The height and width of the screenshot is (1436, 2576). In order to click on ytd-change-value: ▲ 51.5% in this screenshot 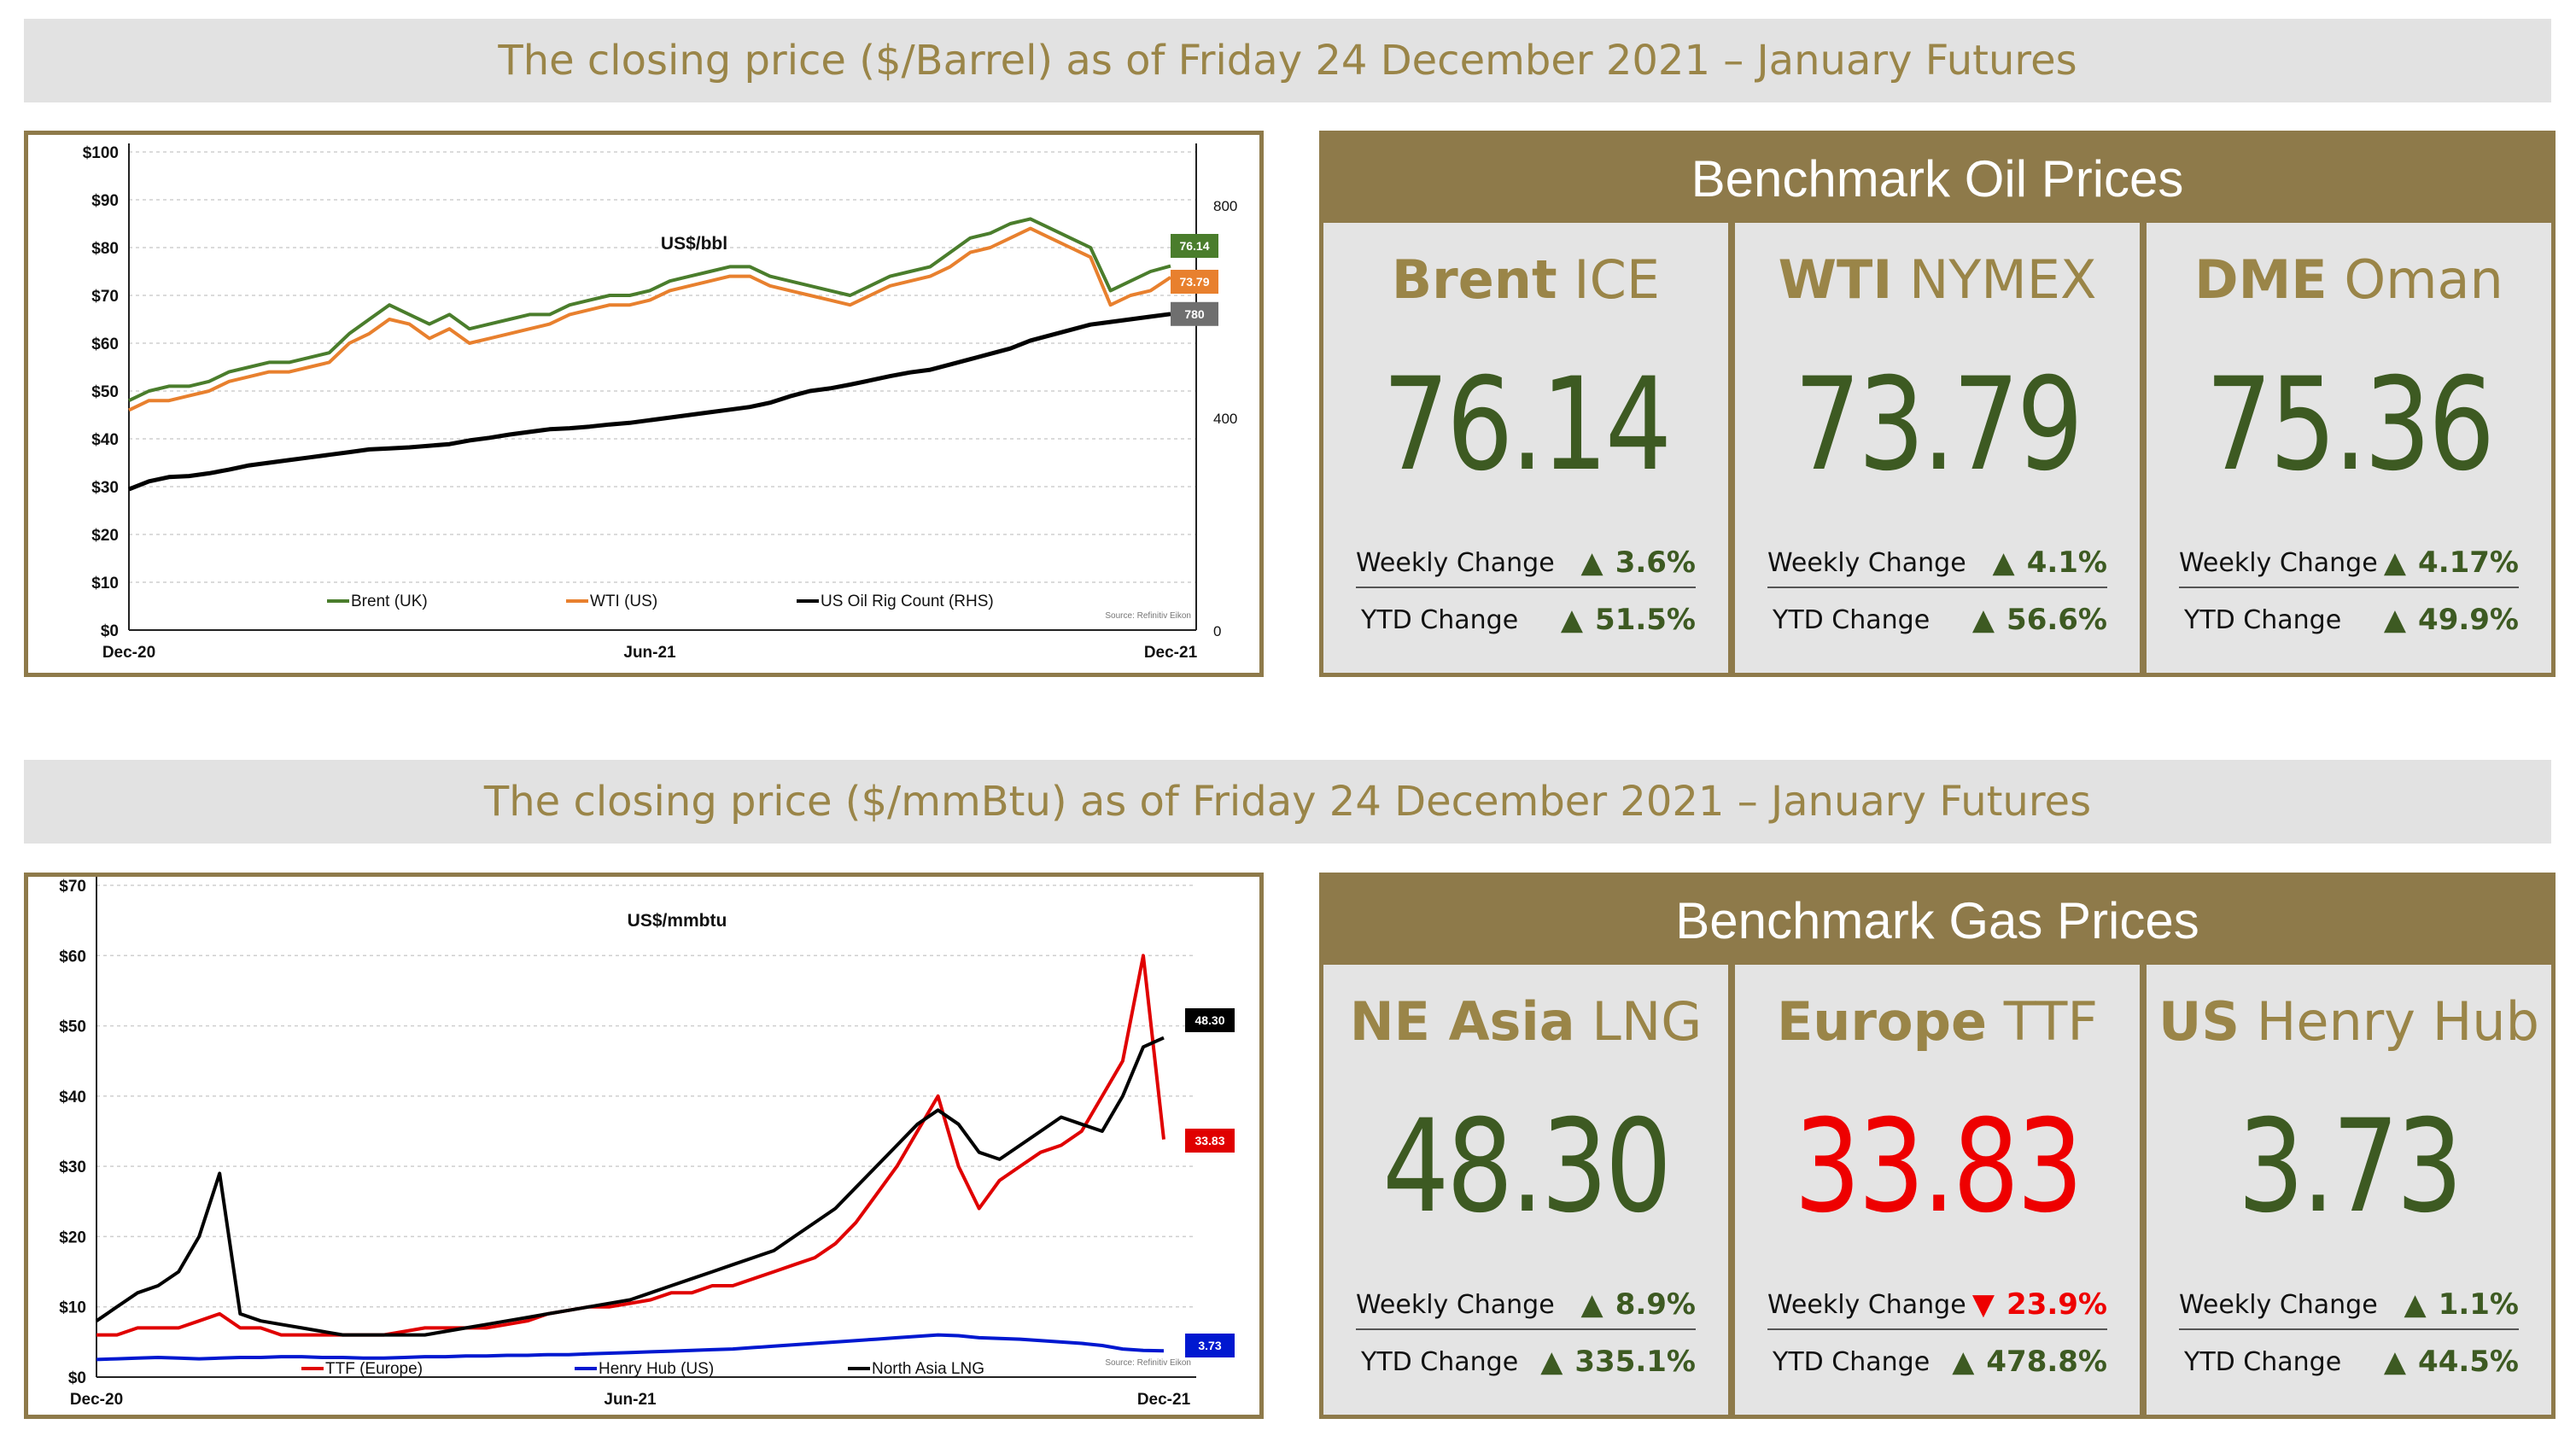, I will do `click(1628, 620)`.